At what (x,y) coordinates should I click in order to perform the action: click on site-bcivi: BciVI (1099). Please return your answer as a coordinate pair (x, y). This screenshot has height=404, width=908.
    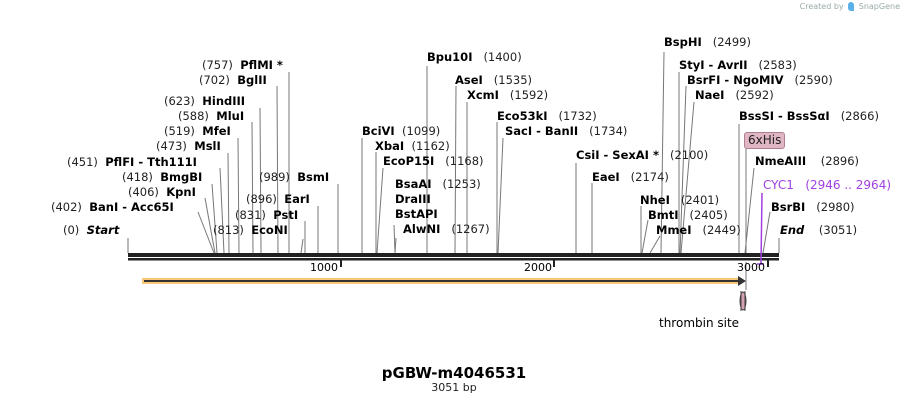
    Looking at the image, I should click on (401, 131).